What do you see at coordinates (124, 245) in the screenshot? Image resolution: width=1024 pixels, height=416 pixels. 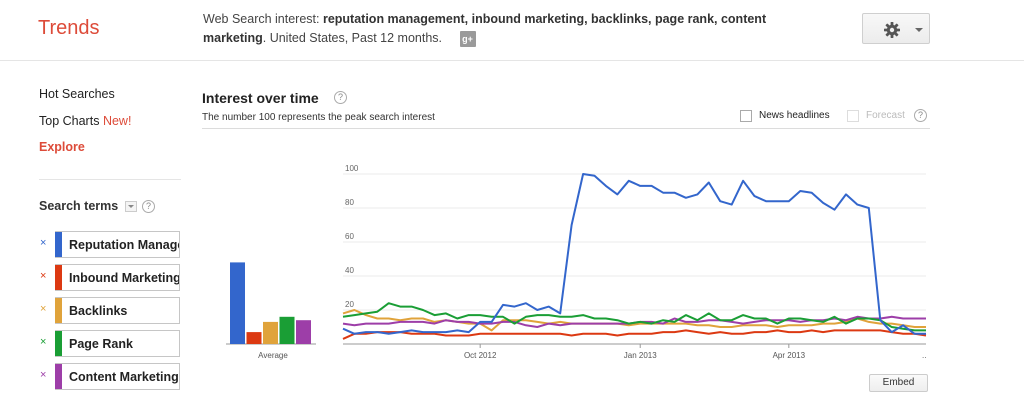 I see `term-label: Reputation Management` at bounding box center [124, 245].